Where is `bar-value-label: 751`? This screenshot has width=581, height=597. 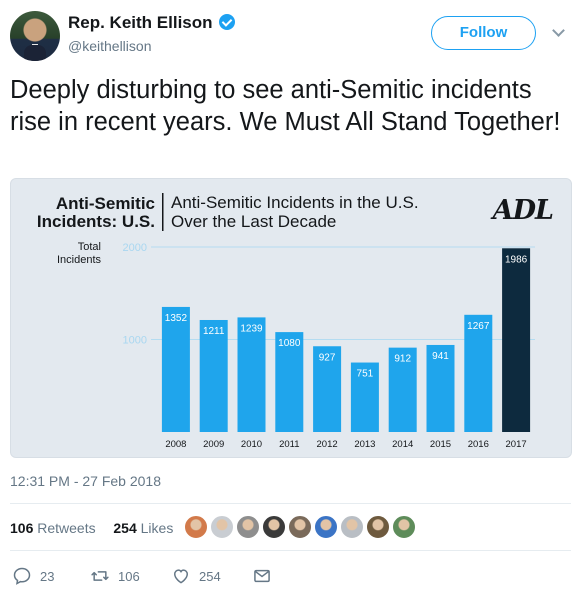 bar-value-label: 751 is located at coordinates (365, 374).